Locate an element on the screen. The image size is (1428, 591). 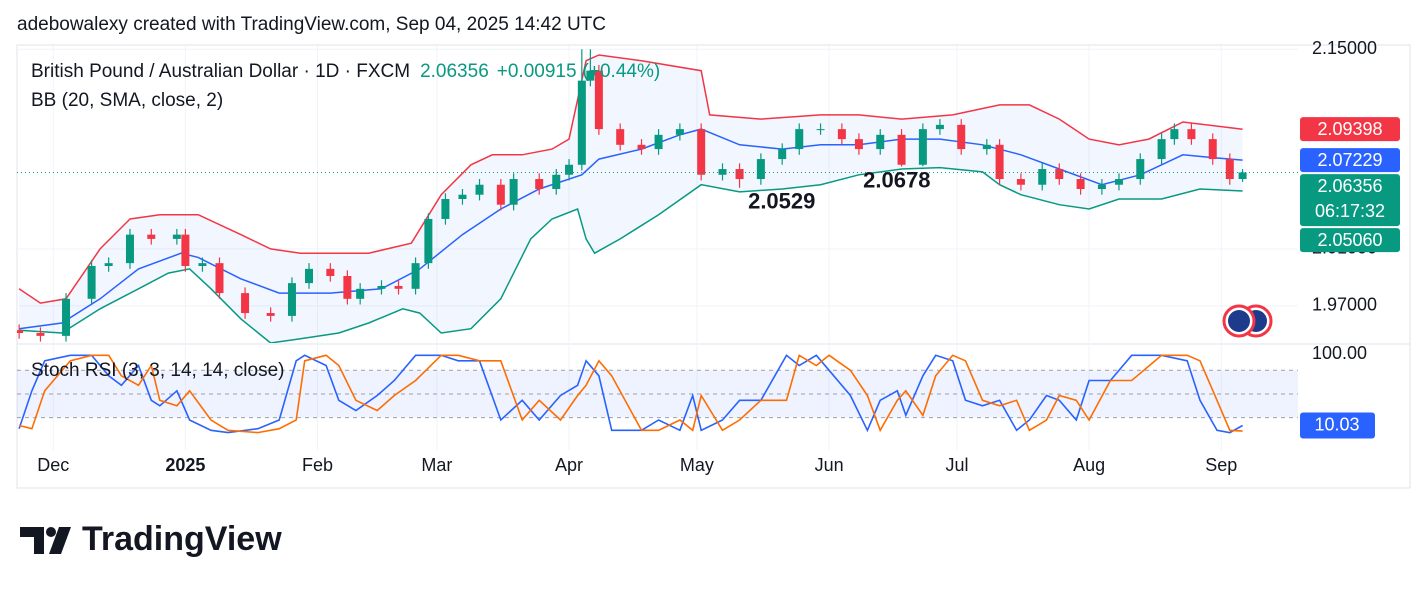
legend-change: +0.00915 is located at coordinates (537, 71).